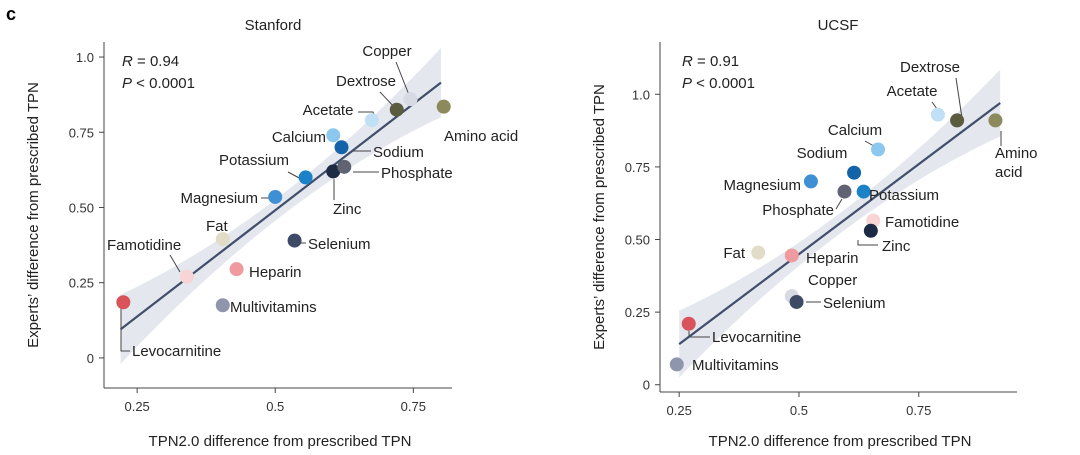  Describe the element at coordinates (273, 25) in the screenshot. I see `chart-title: Stanford` at that location.